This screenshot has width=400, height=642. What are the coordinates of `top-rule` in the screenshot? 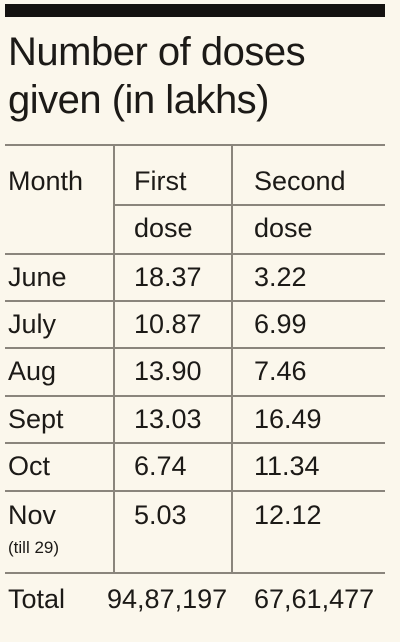 It's located at (195, 10).